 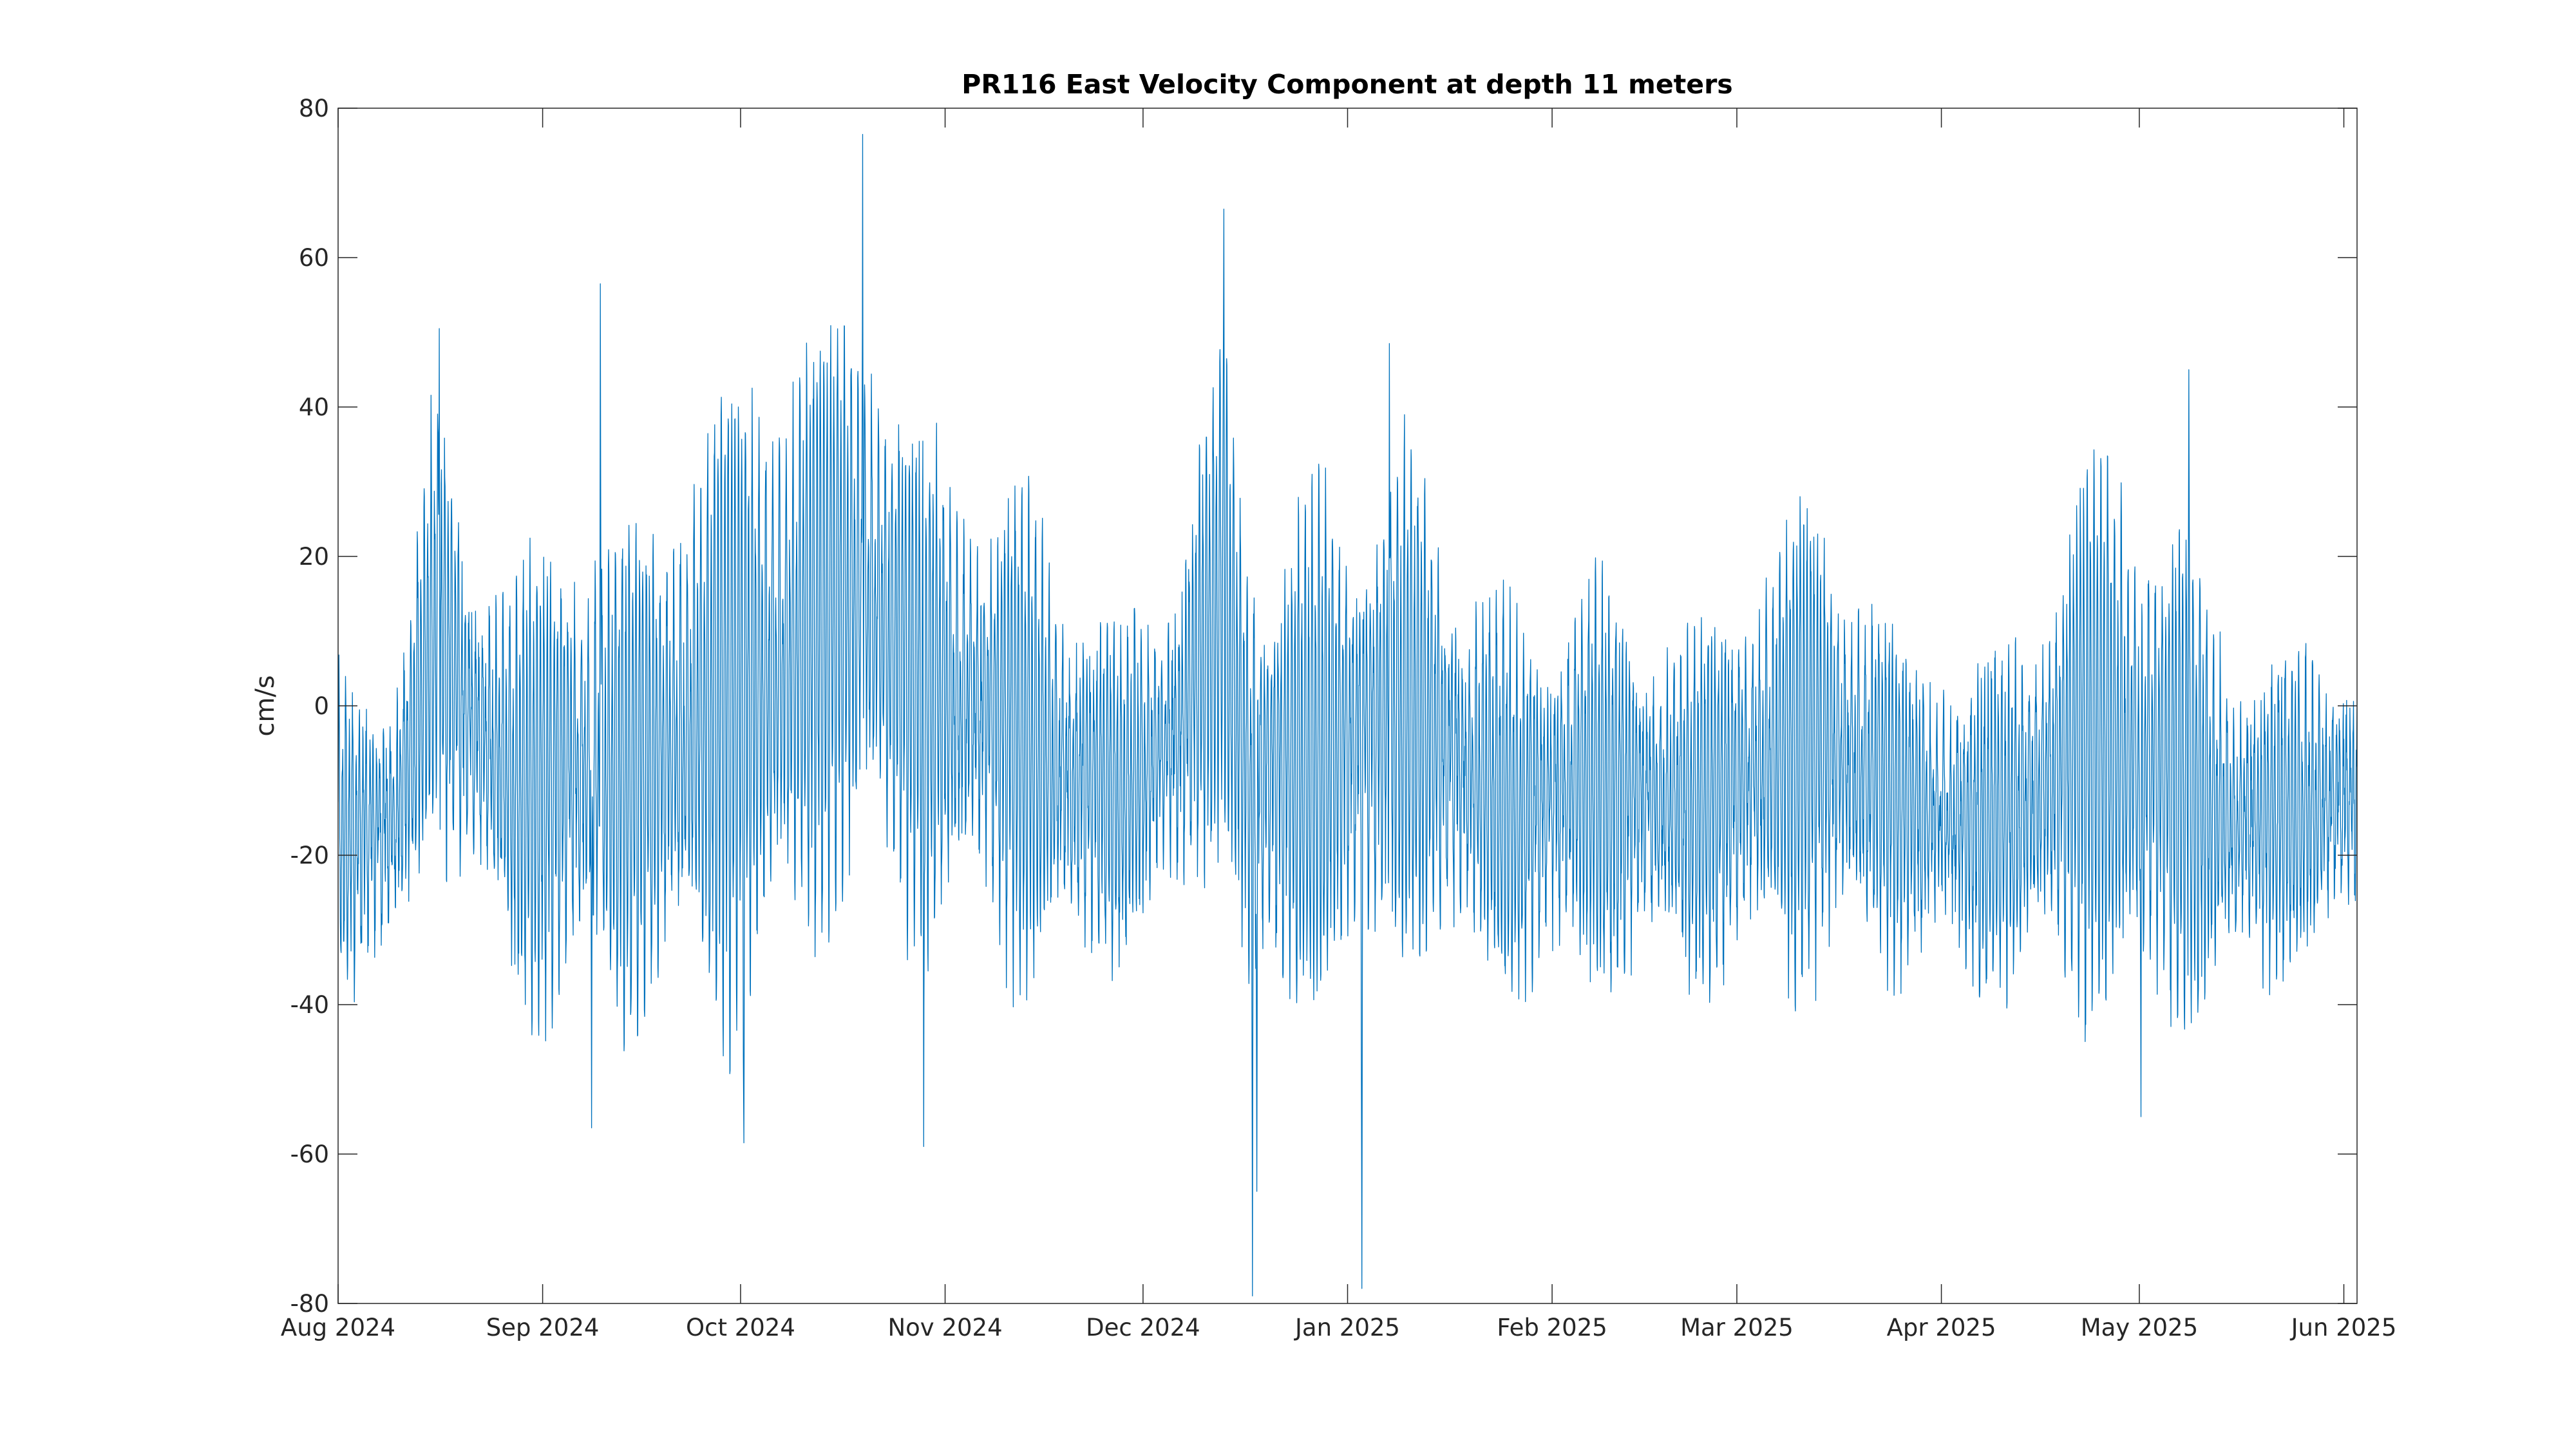 What do you see at coordinates (309, 1155) in the screenshot?
I see `y-tick-label: -60` at bounding box center [309, 1155].